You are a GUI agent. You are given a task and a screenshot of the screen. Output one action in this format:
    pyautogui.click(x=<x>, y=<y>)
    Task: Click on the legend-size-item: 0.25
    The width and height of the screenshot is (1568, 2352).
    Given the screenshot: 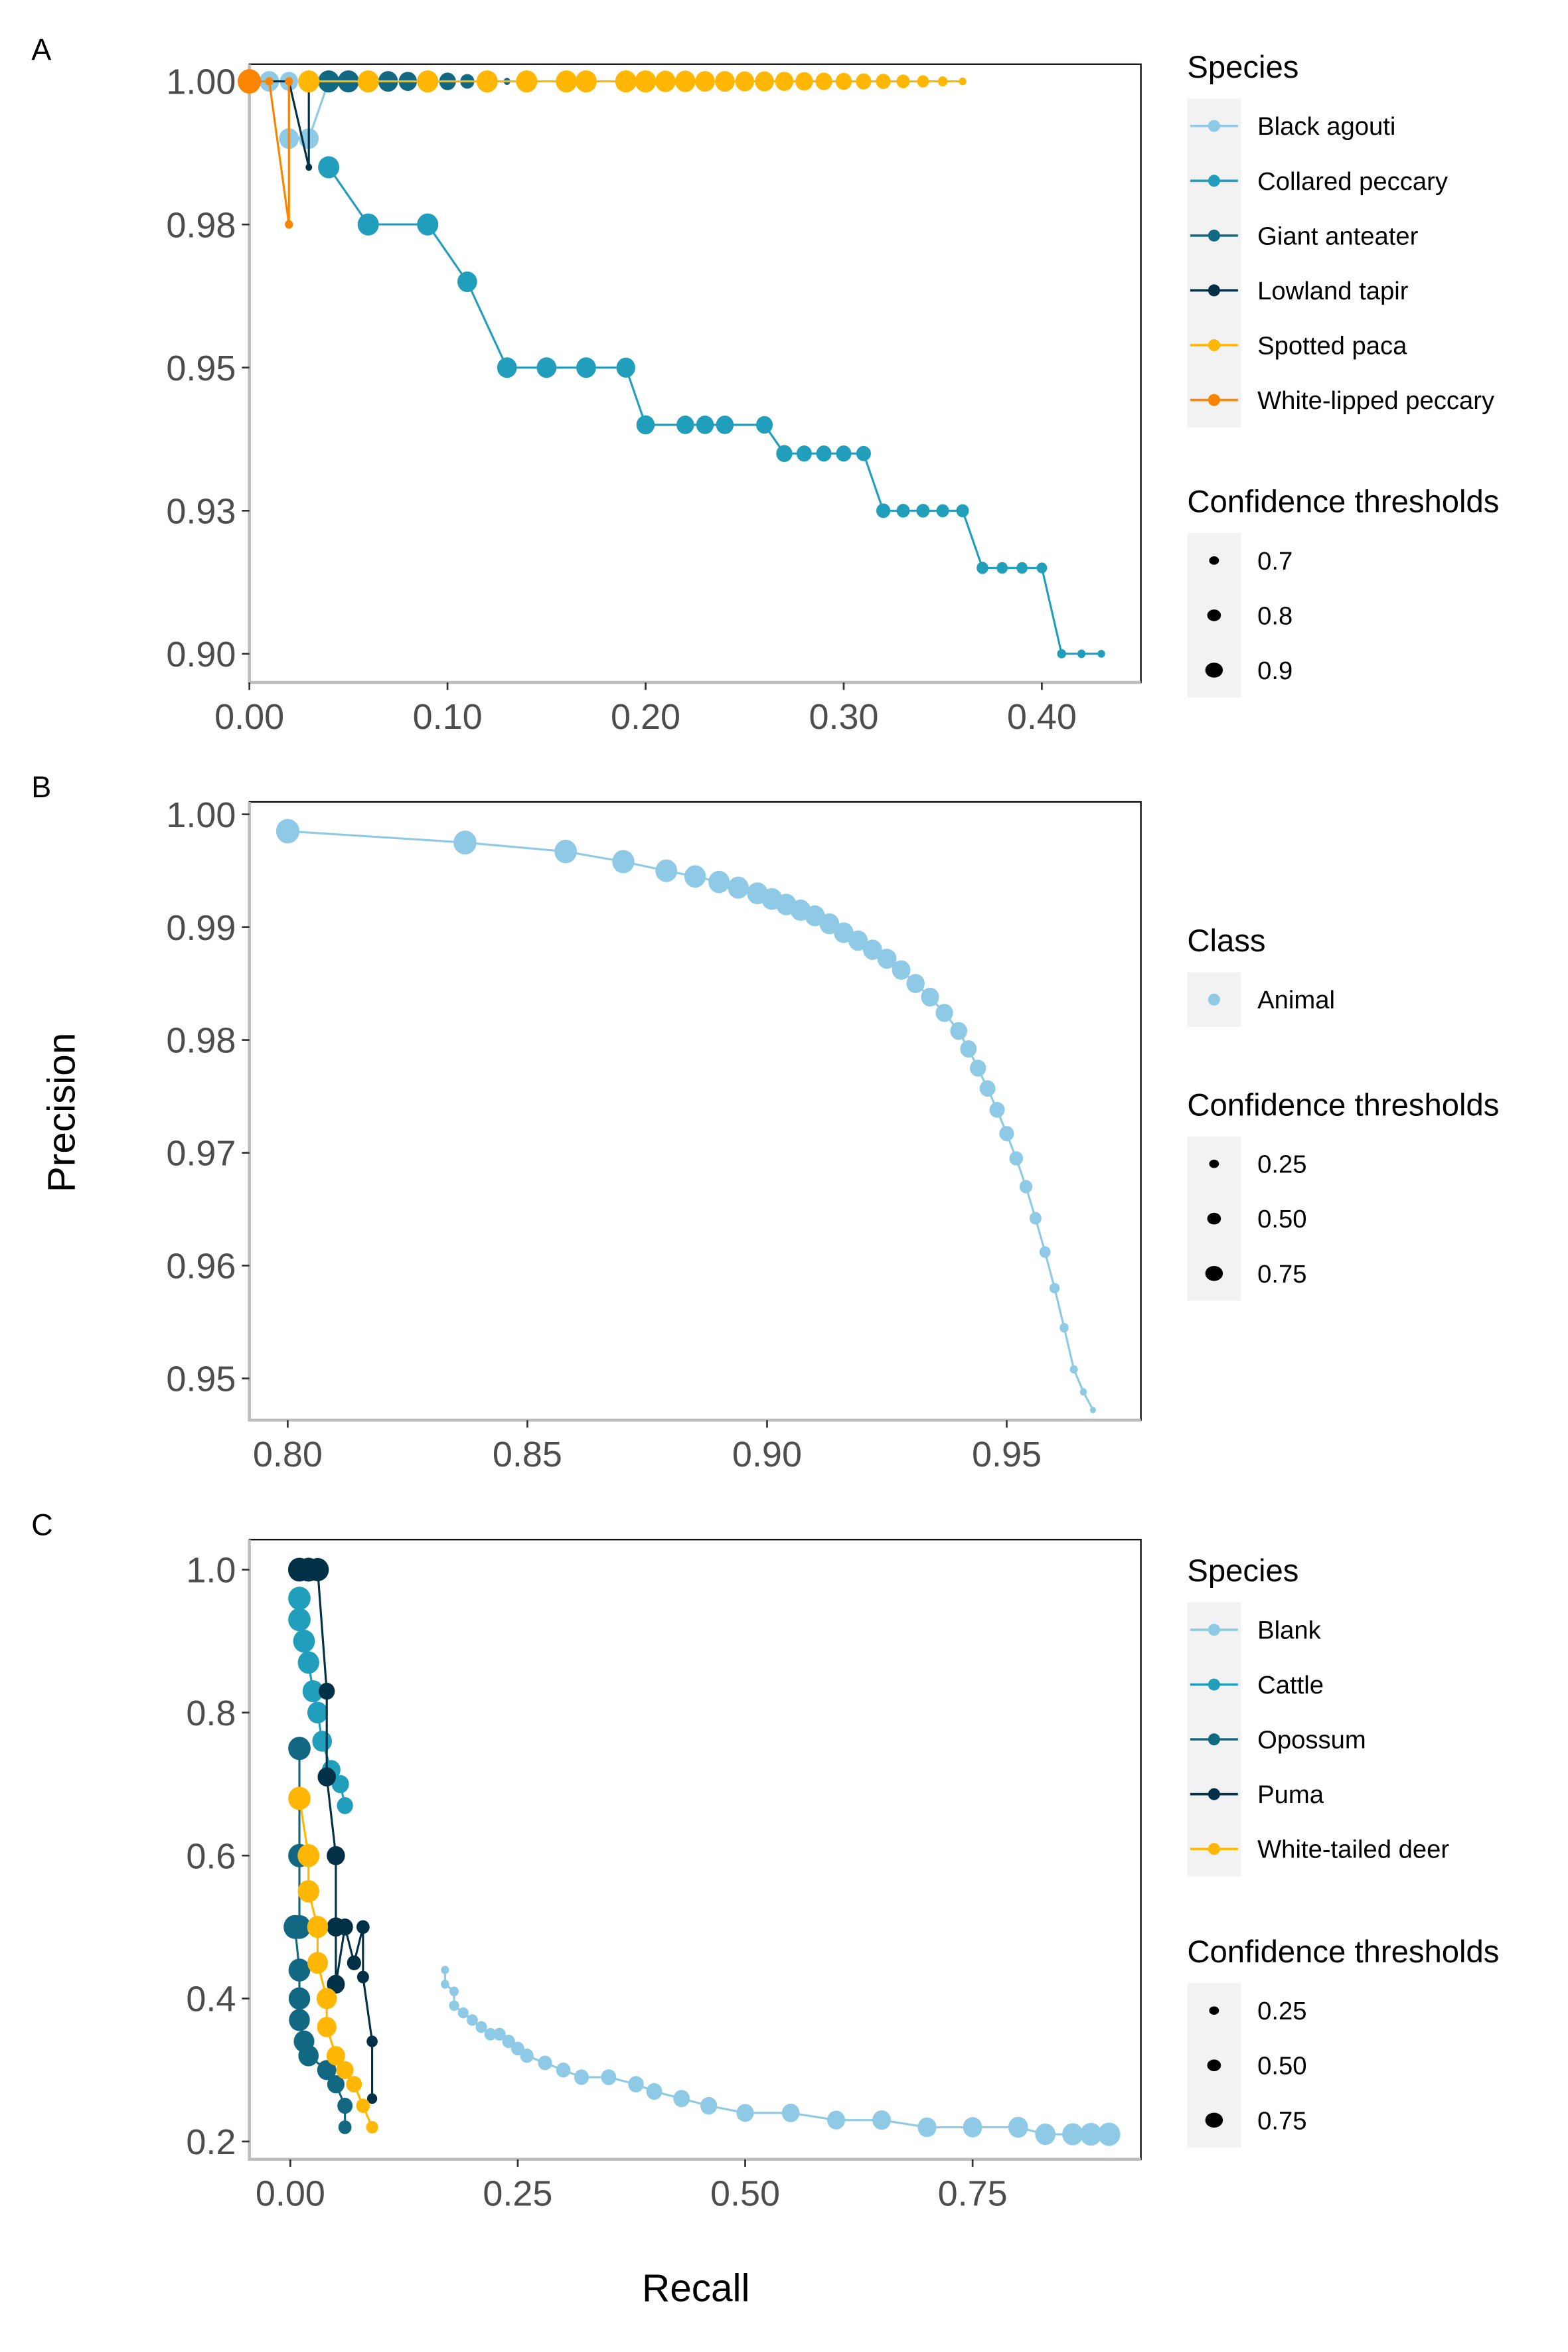 What is the action you would take?
    pyautogui.click(x=1258, y=1165)
    